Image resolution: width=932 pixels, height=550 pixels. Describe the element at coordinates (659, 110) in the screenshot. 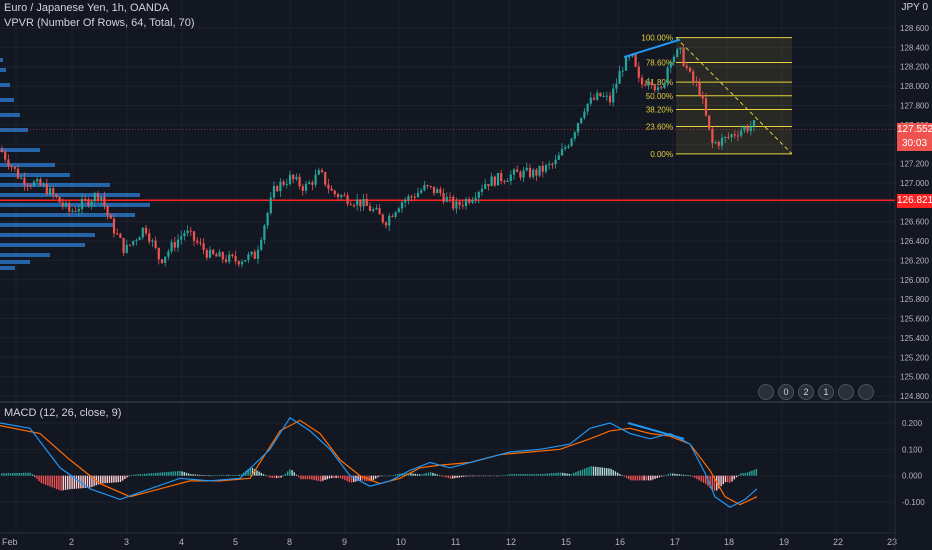

I see `fib-level-label: 38.20%` at that location.